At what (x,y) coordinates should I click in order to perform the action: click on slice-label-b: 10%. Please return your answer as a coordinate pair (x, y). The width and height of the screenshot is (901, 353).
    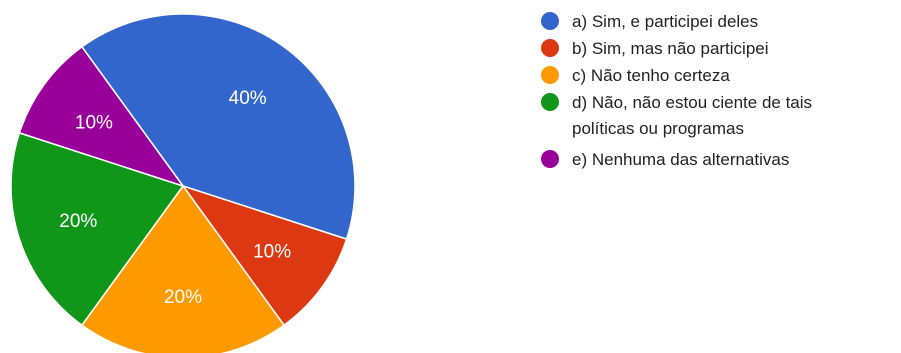
    Looking at the image, I should click on (272, 252).